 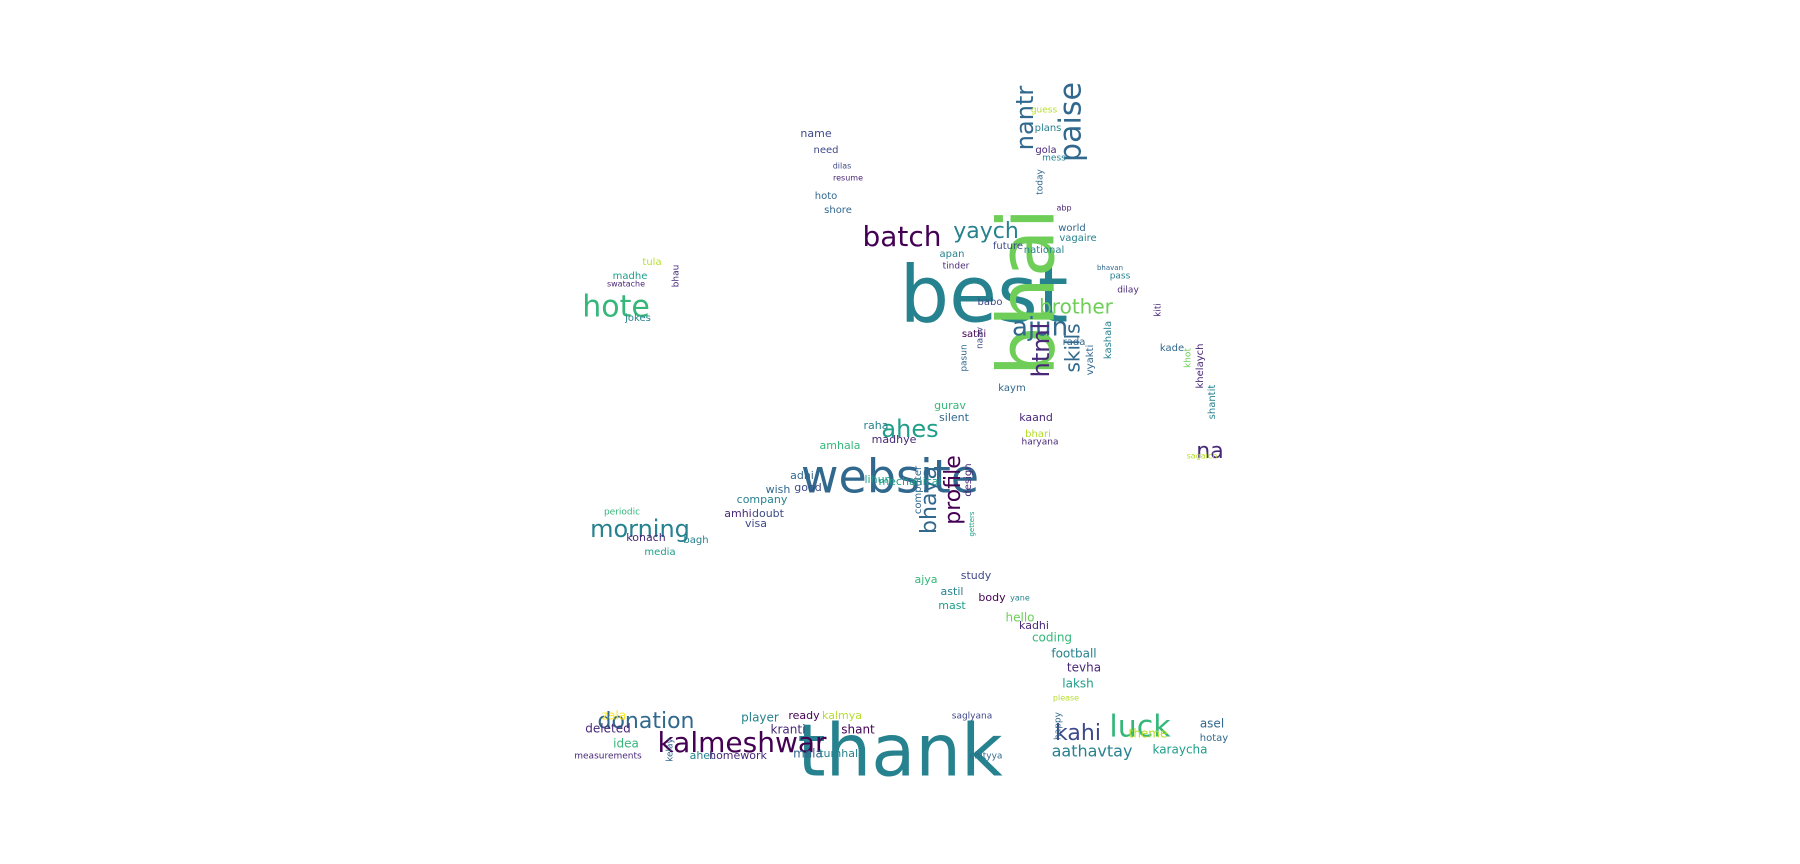 What do you see at coordinates (1200, 366) in the screenshot?
I see `word-khelaych: khelaych` at bounding box center [1200, 366].